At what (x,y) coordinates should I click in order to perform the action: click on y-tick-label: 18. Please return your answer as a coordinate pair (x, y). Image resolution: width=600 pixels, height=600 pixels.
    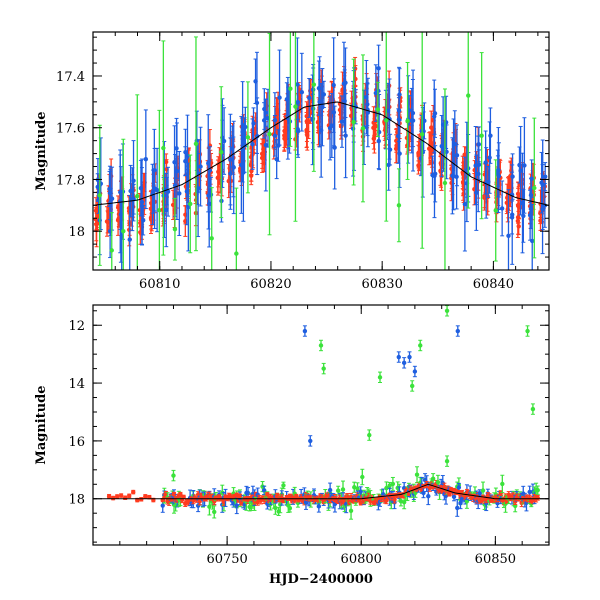
    Looking at the image, I should click on (76, 232).